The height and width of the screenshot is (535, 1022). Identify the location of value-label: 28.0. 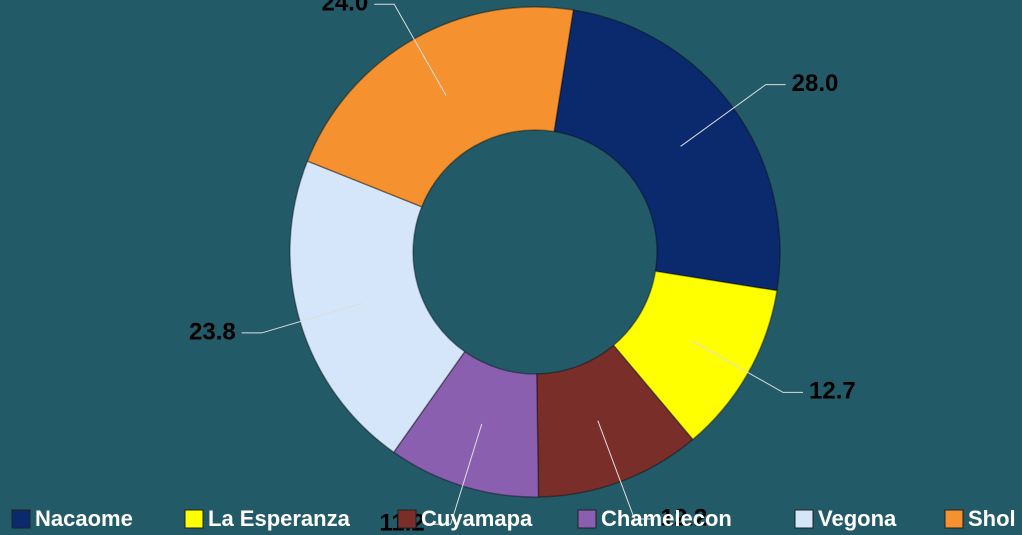
(815, 83).